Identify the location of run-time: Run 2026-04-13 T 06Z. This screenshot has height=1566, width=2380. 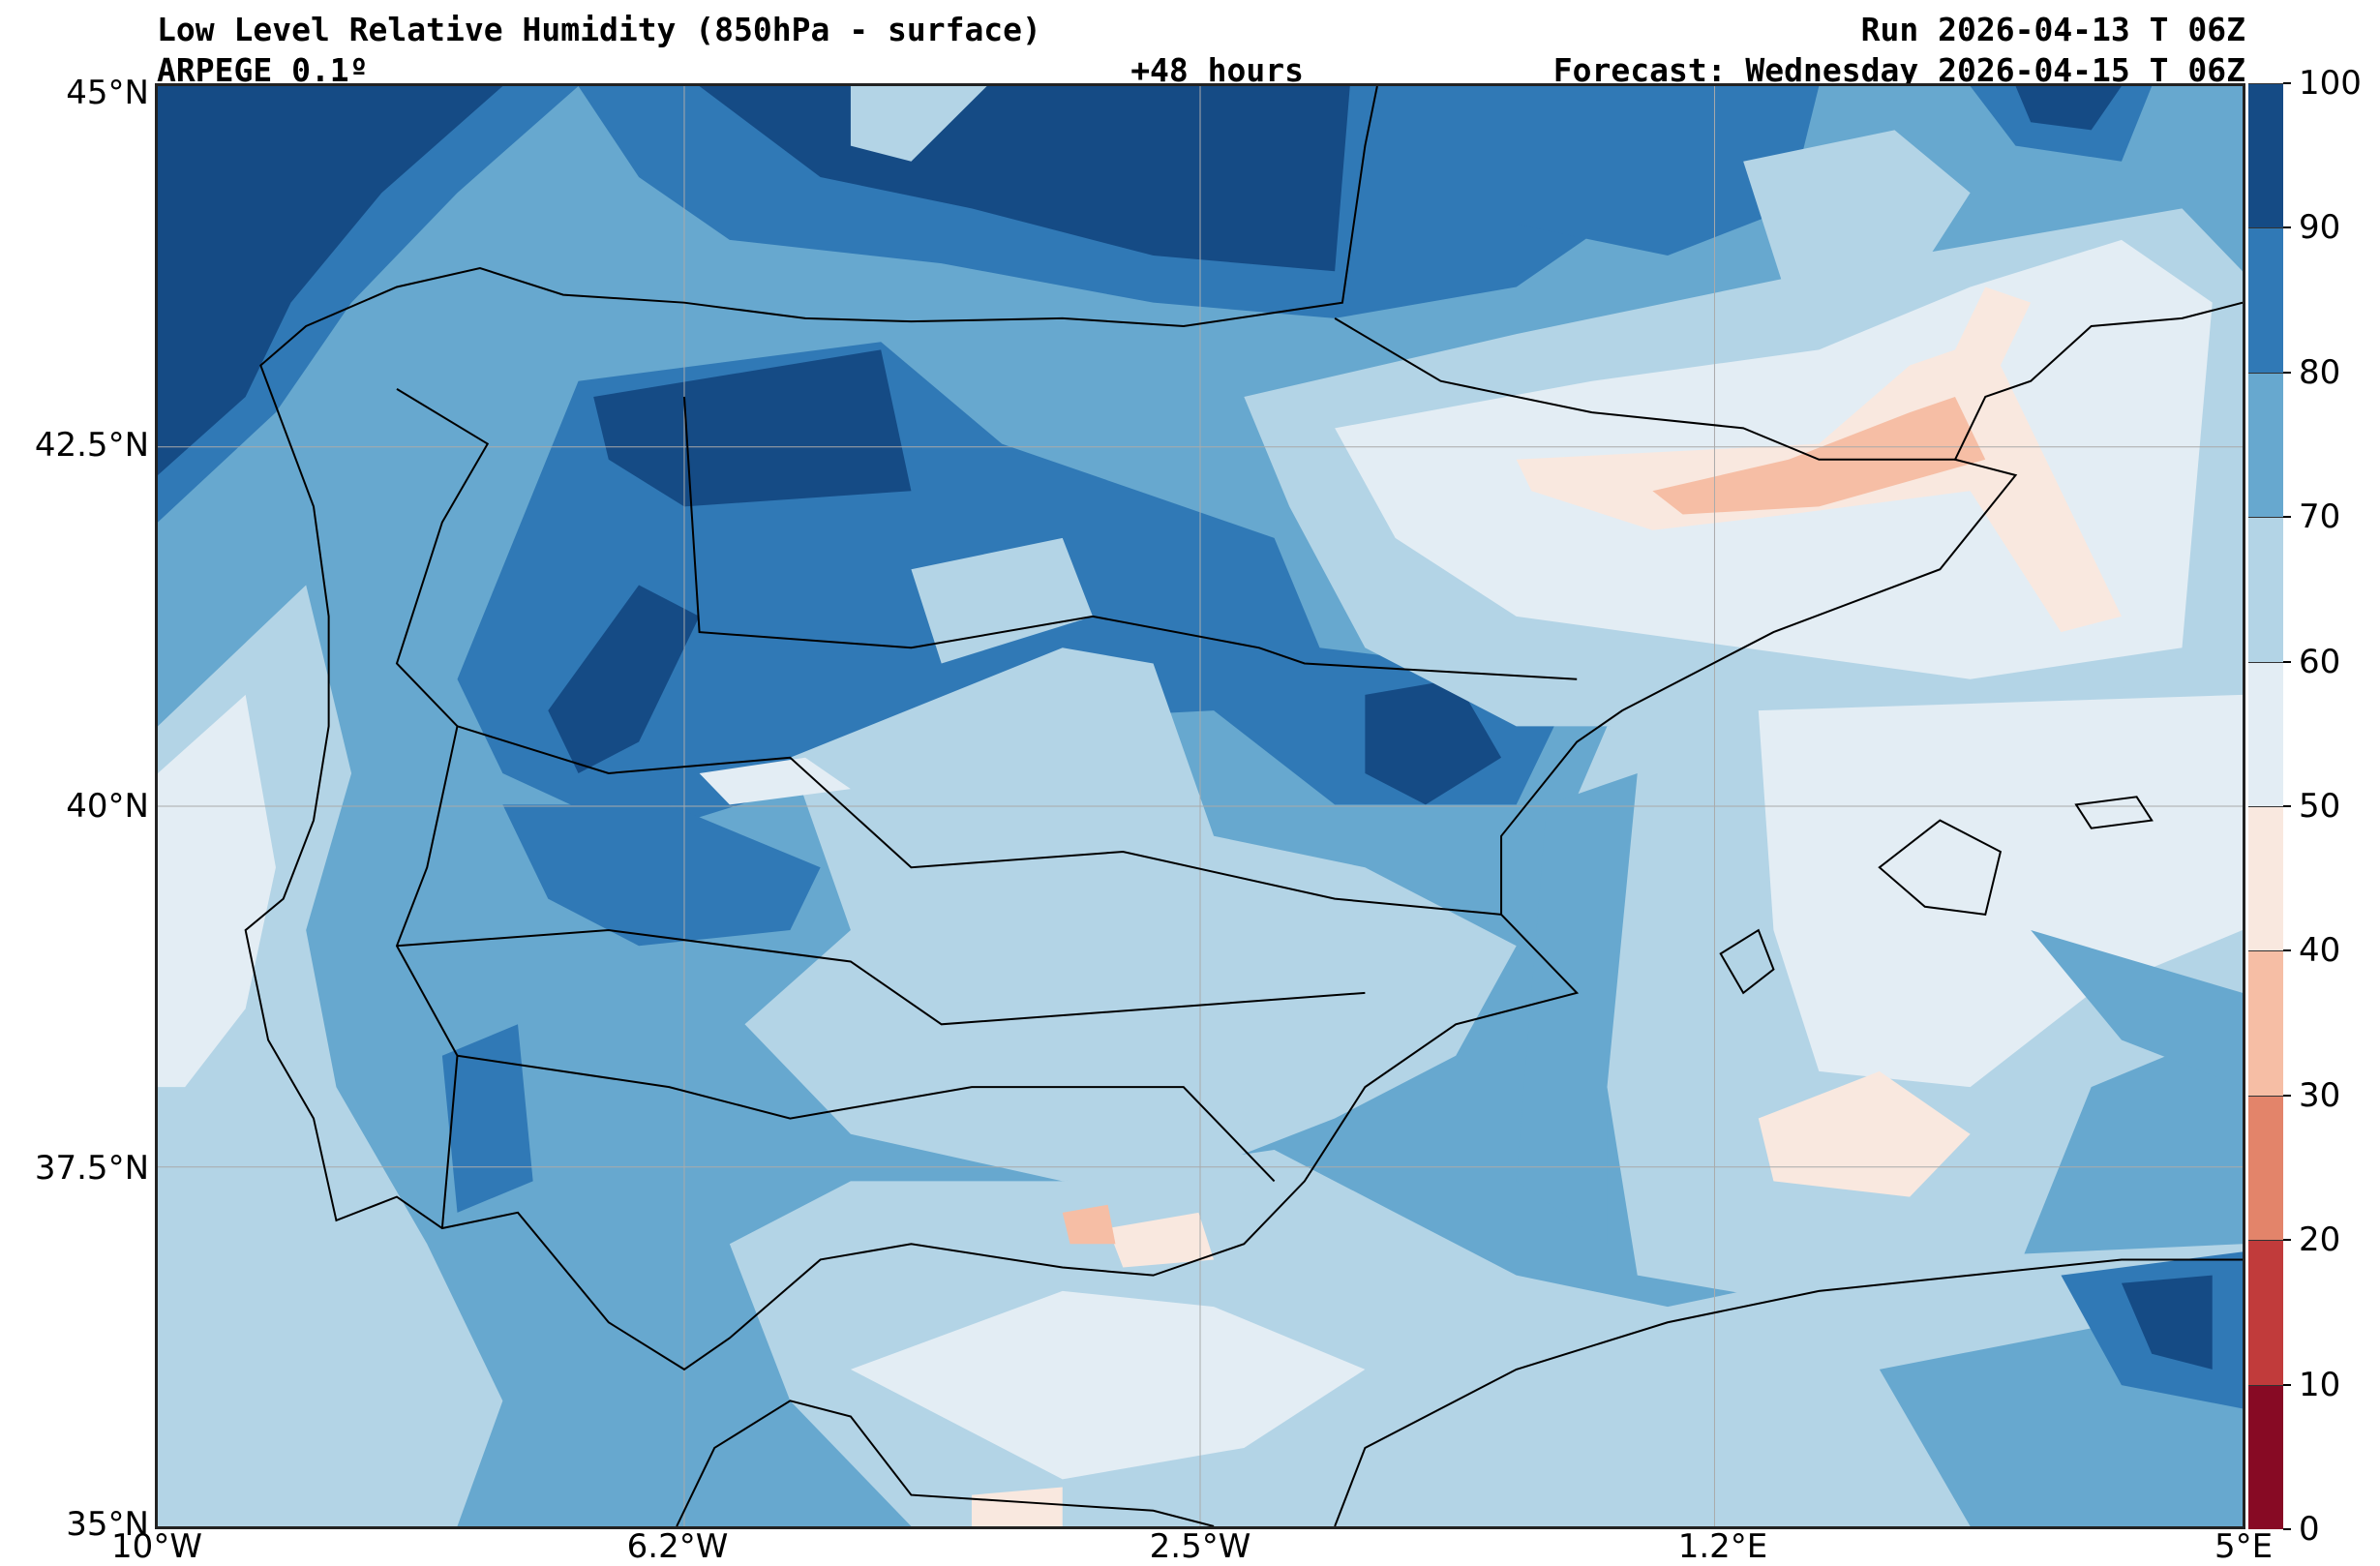
(2052, 29).